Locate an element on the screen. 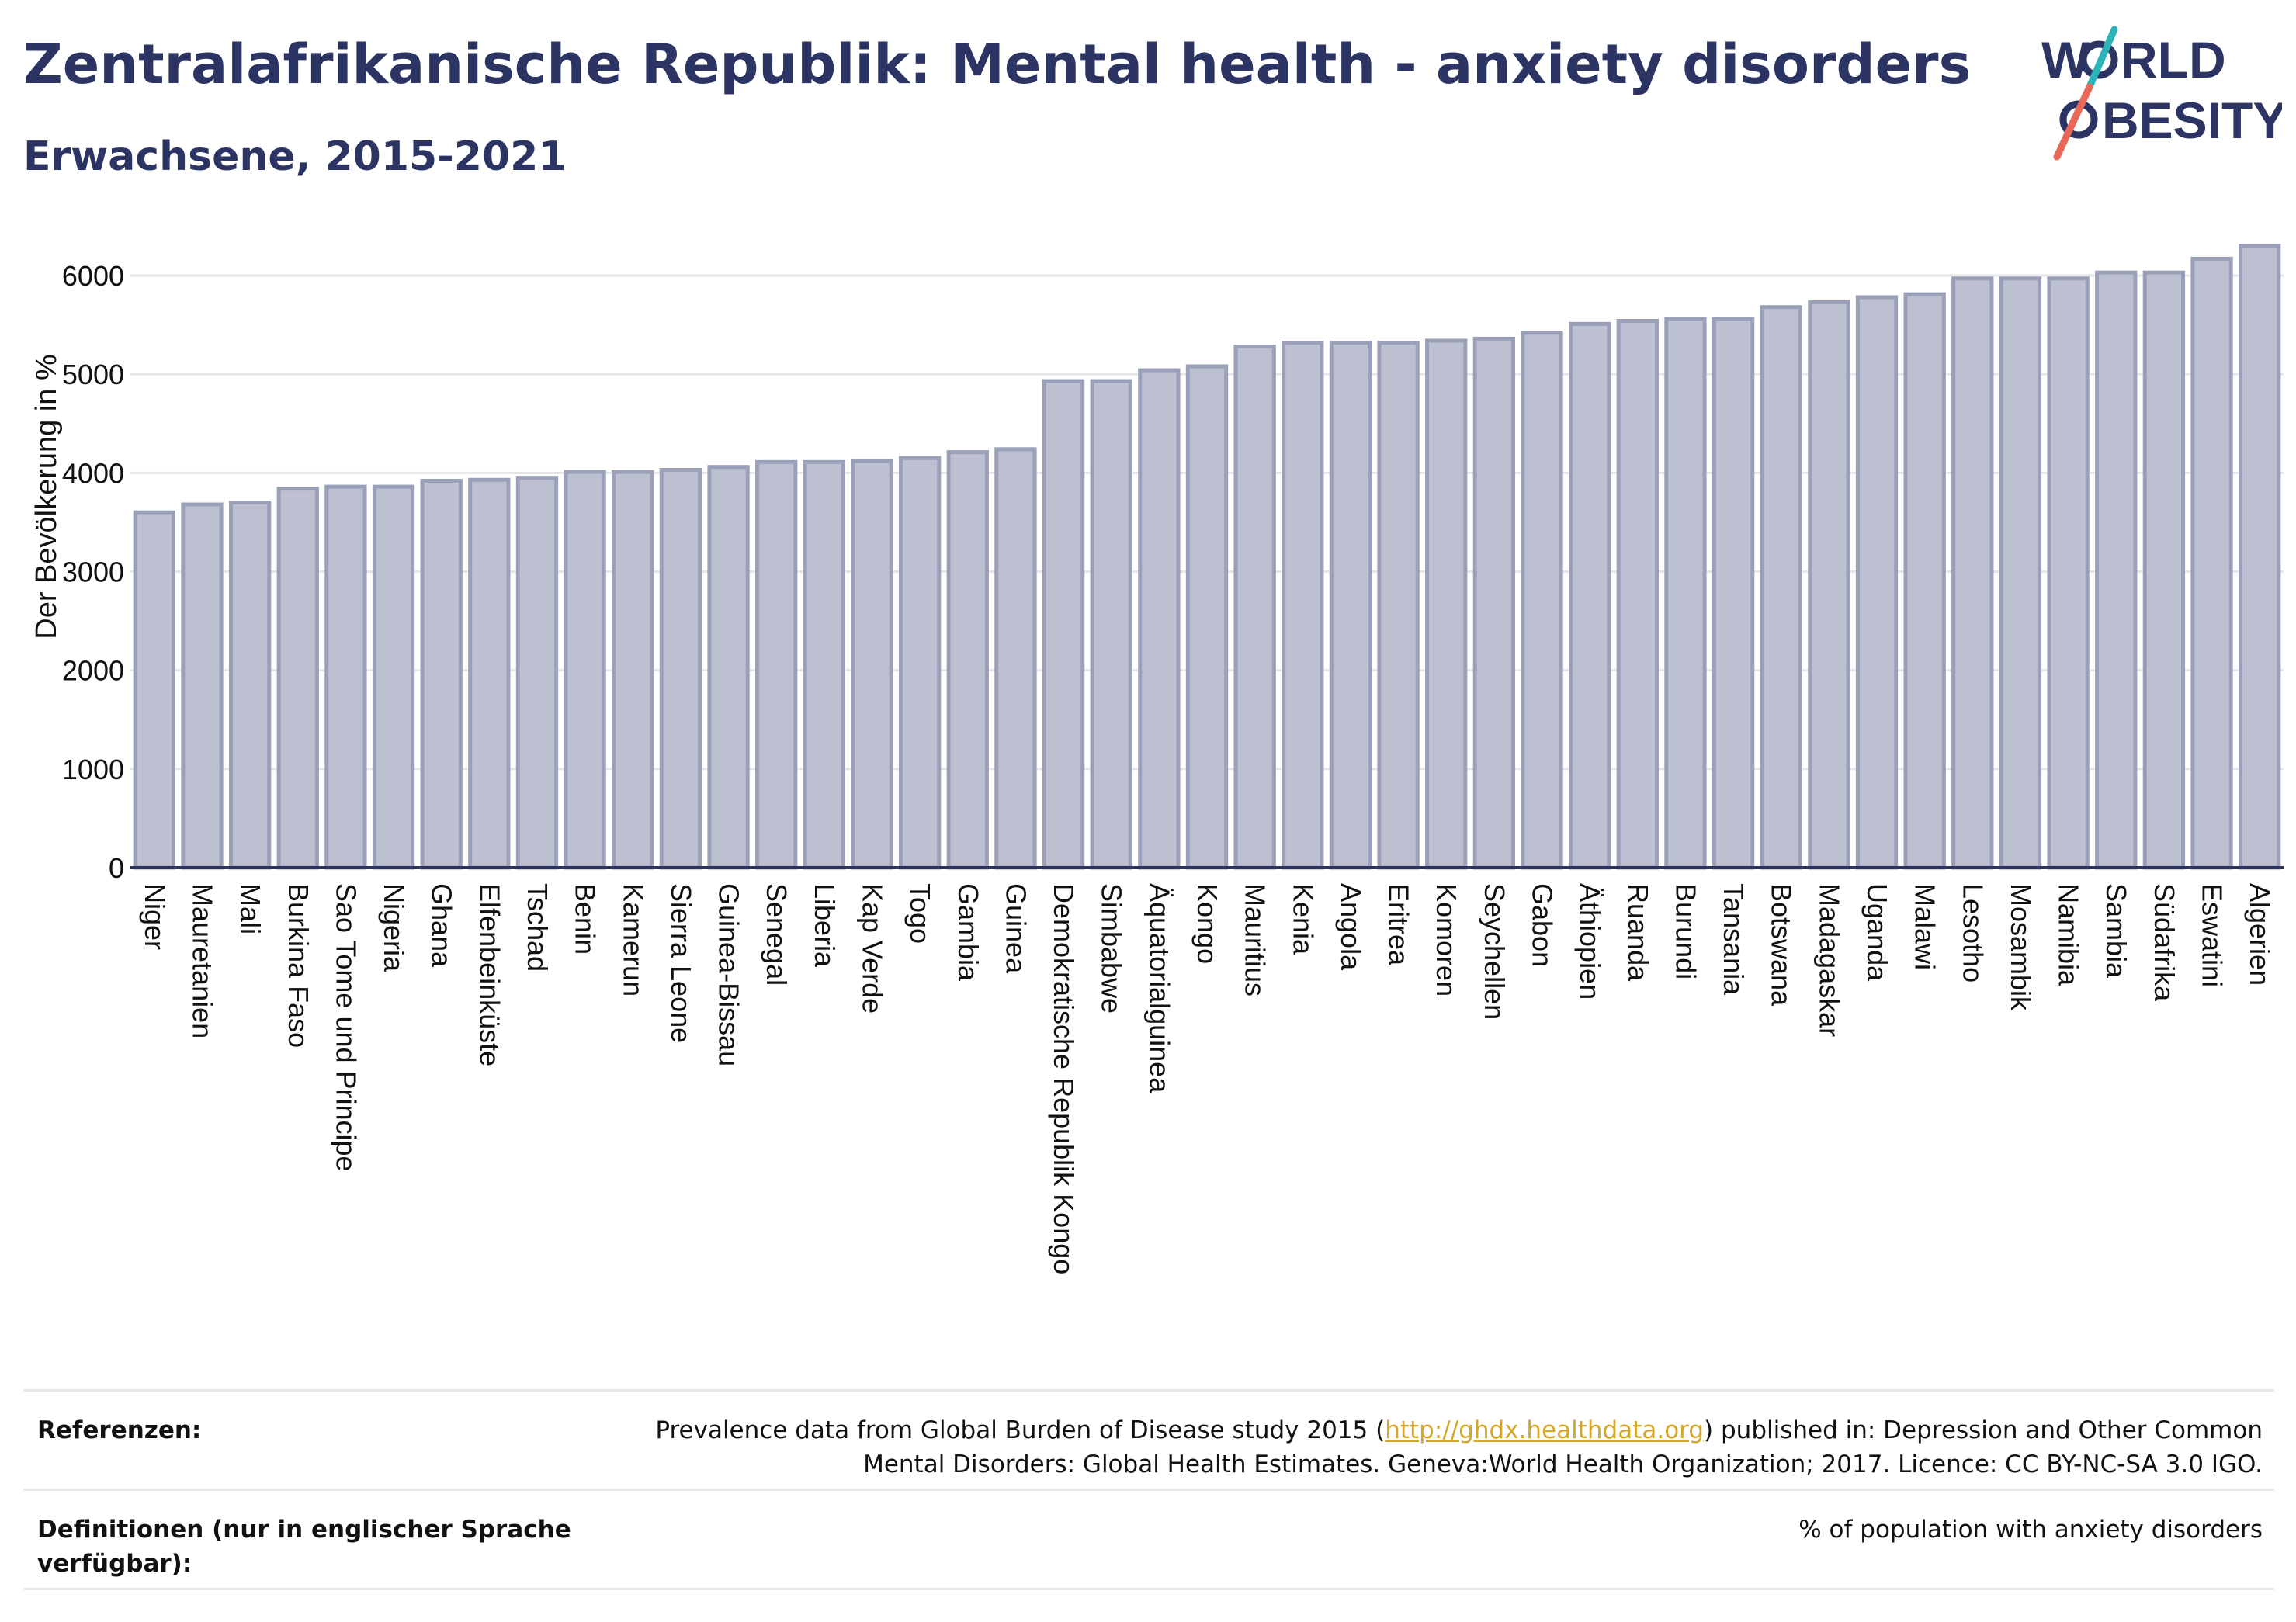 This screenshot has height=1622, width=2296. x-tick-label: Sao Tome und Principe is located at coordinates (346, 1027).